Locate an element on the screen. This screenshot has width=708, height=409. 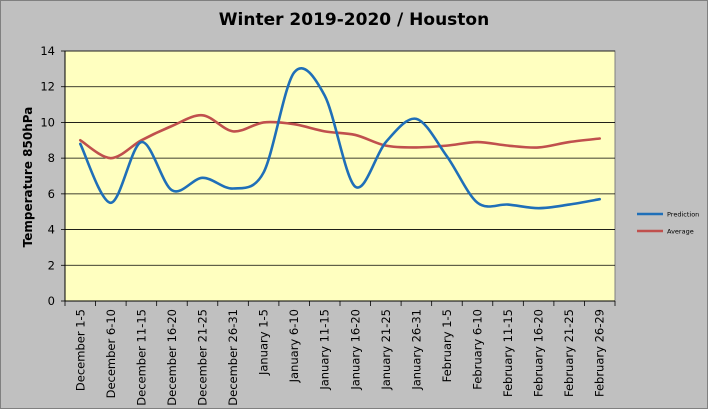
x-tick-label: December 21-25 is located at coordinates (203, 357).